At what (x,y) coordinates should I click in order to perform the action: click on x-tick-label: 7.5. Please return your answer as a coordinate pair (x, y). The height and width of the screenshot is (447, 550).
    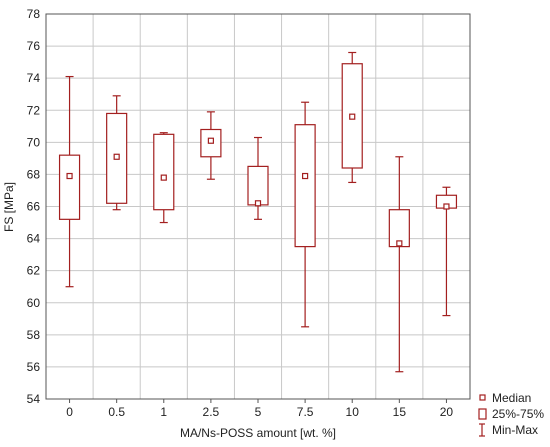
    Looking at the image, I should click on (305, 412).